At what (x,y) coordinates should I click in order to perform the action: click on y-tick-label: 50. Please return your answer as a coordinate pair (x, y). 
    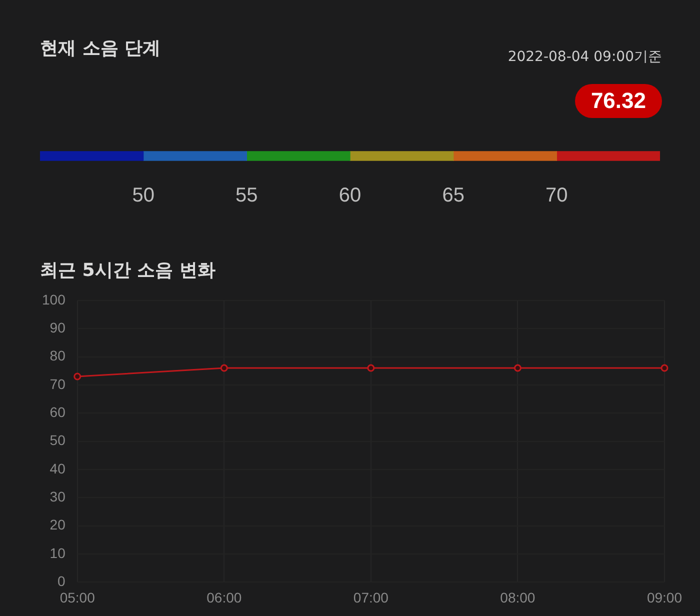
    Looking at the image, I should click on (58, 440).